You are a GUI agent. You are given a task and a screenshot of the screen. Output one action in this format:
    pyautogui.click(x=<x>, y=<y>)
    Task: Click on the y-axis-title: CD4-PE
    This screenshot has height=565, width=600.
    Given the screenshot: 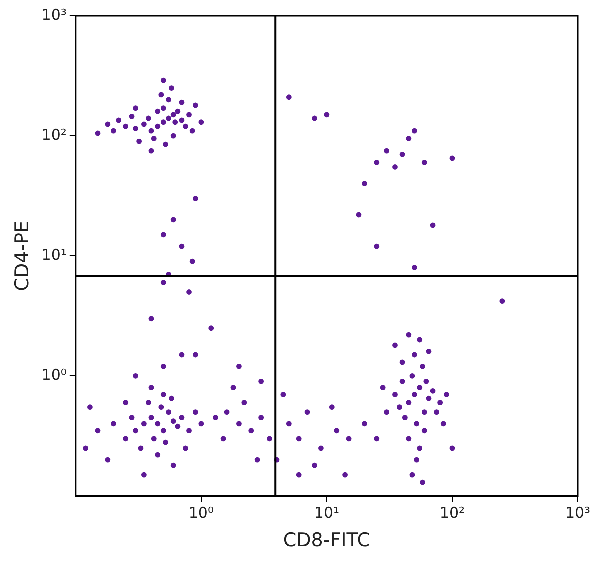 What is the action you would take?
    pyautogui.click(x=22, y=256)
    